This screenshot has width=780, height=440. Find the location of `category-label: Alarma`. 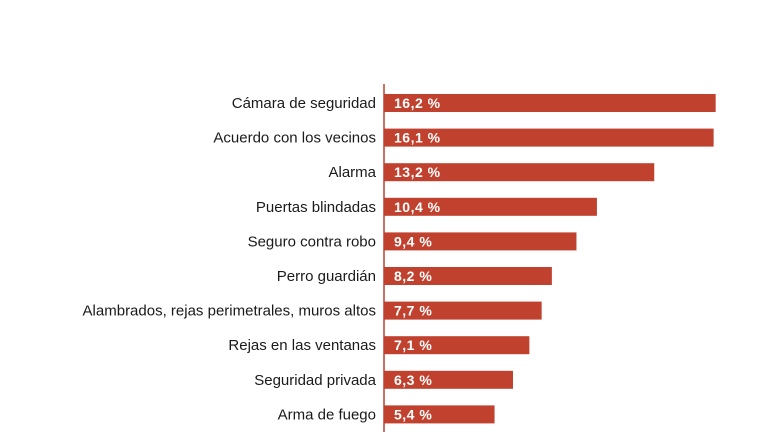

category-label: Alarma is located at coordinates (352, 172).